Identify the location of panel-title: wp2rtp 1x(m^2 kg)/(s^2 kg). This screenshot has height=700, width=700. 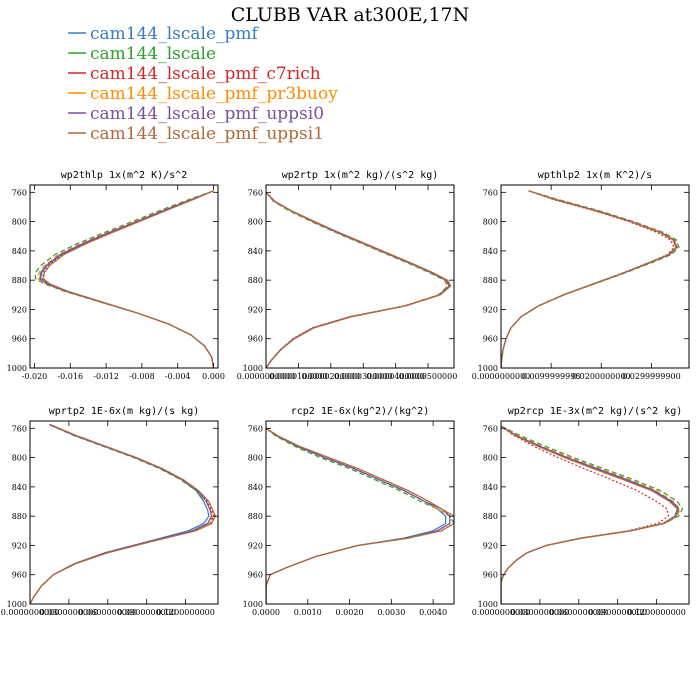
(360, 175).